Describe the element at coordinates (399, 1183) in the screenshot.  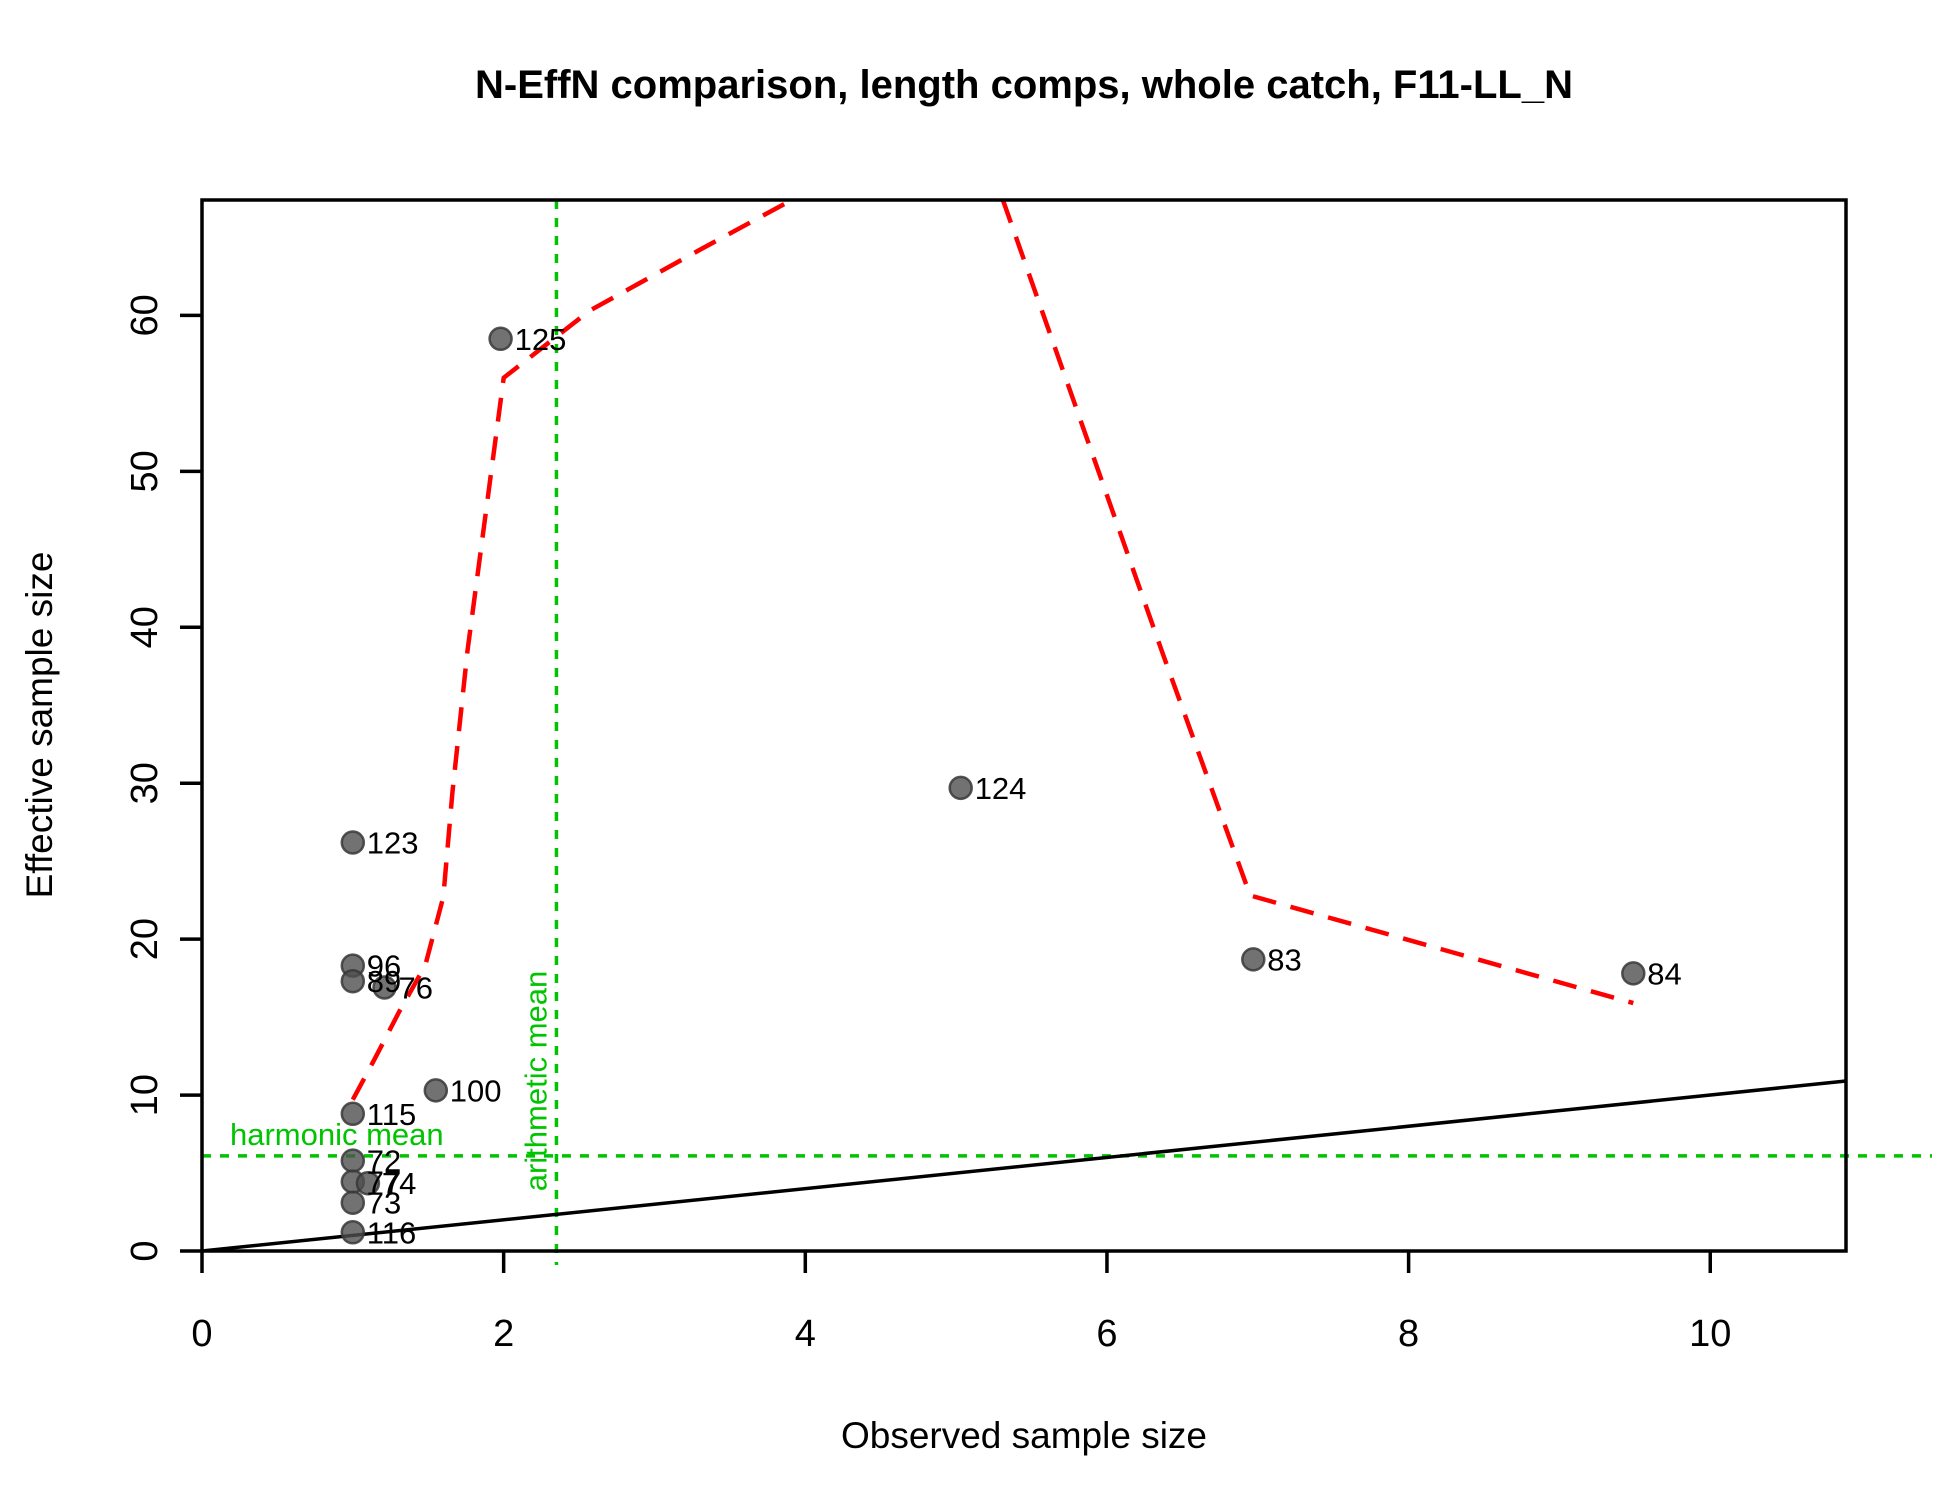
I see `point-label: 74` at that location.